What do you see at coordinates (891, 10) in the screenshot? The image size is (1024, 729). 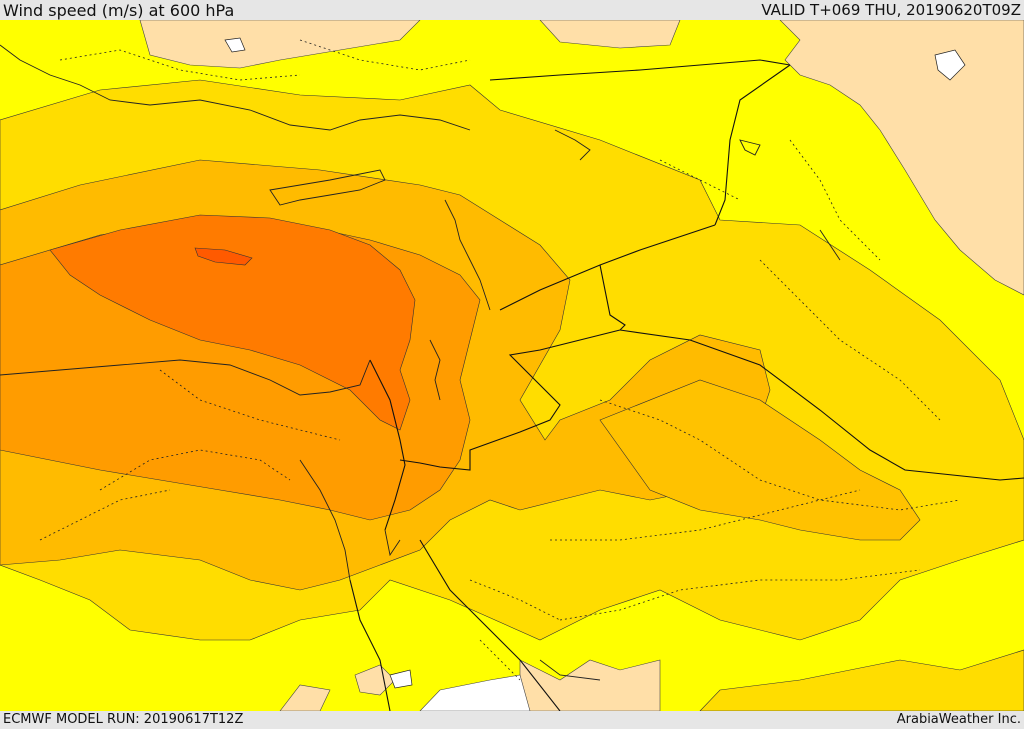 I see `valid-time: VALID T+069 THU, 20190620T09Z` at bounding box center [891, 10].